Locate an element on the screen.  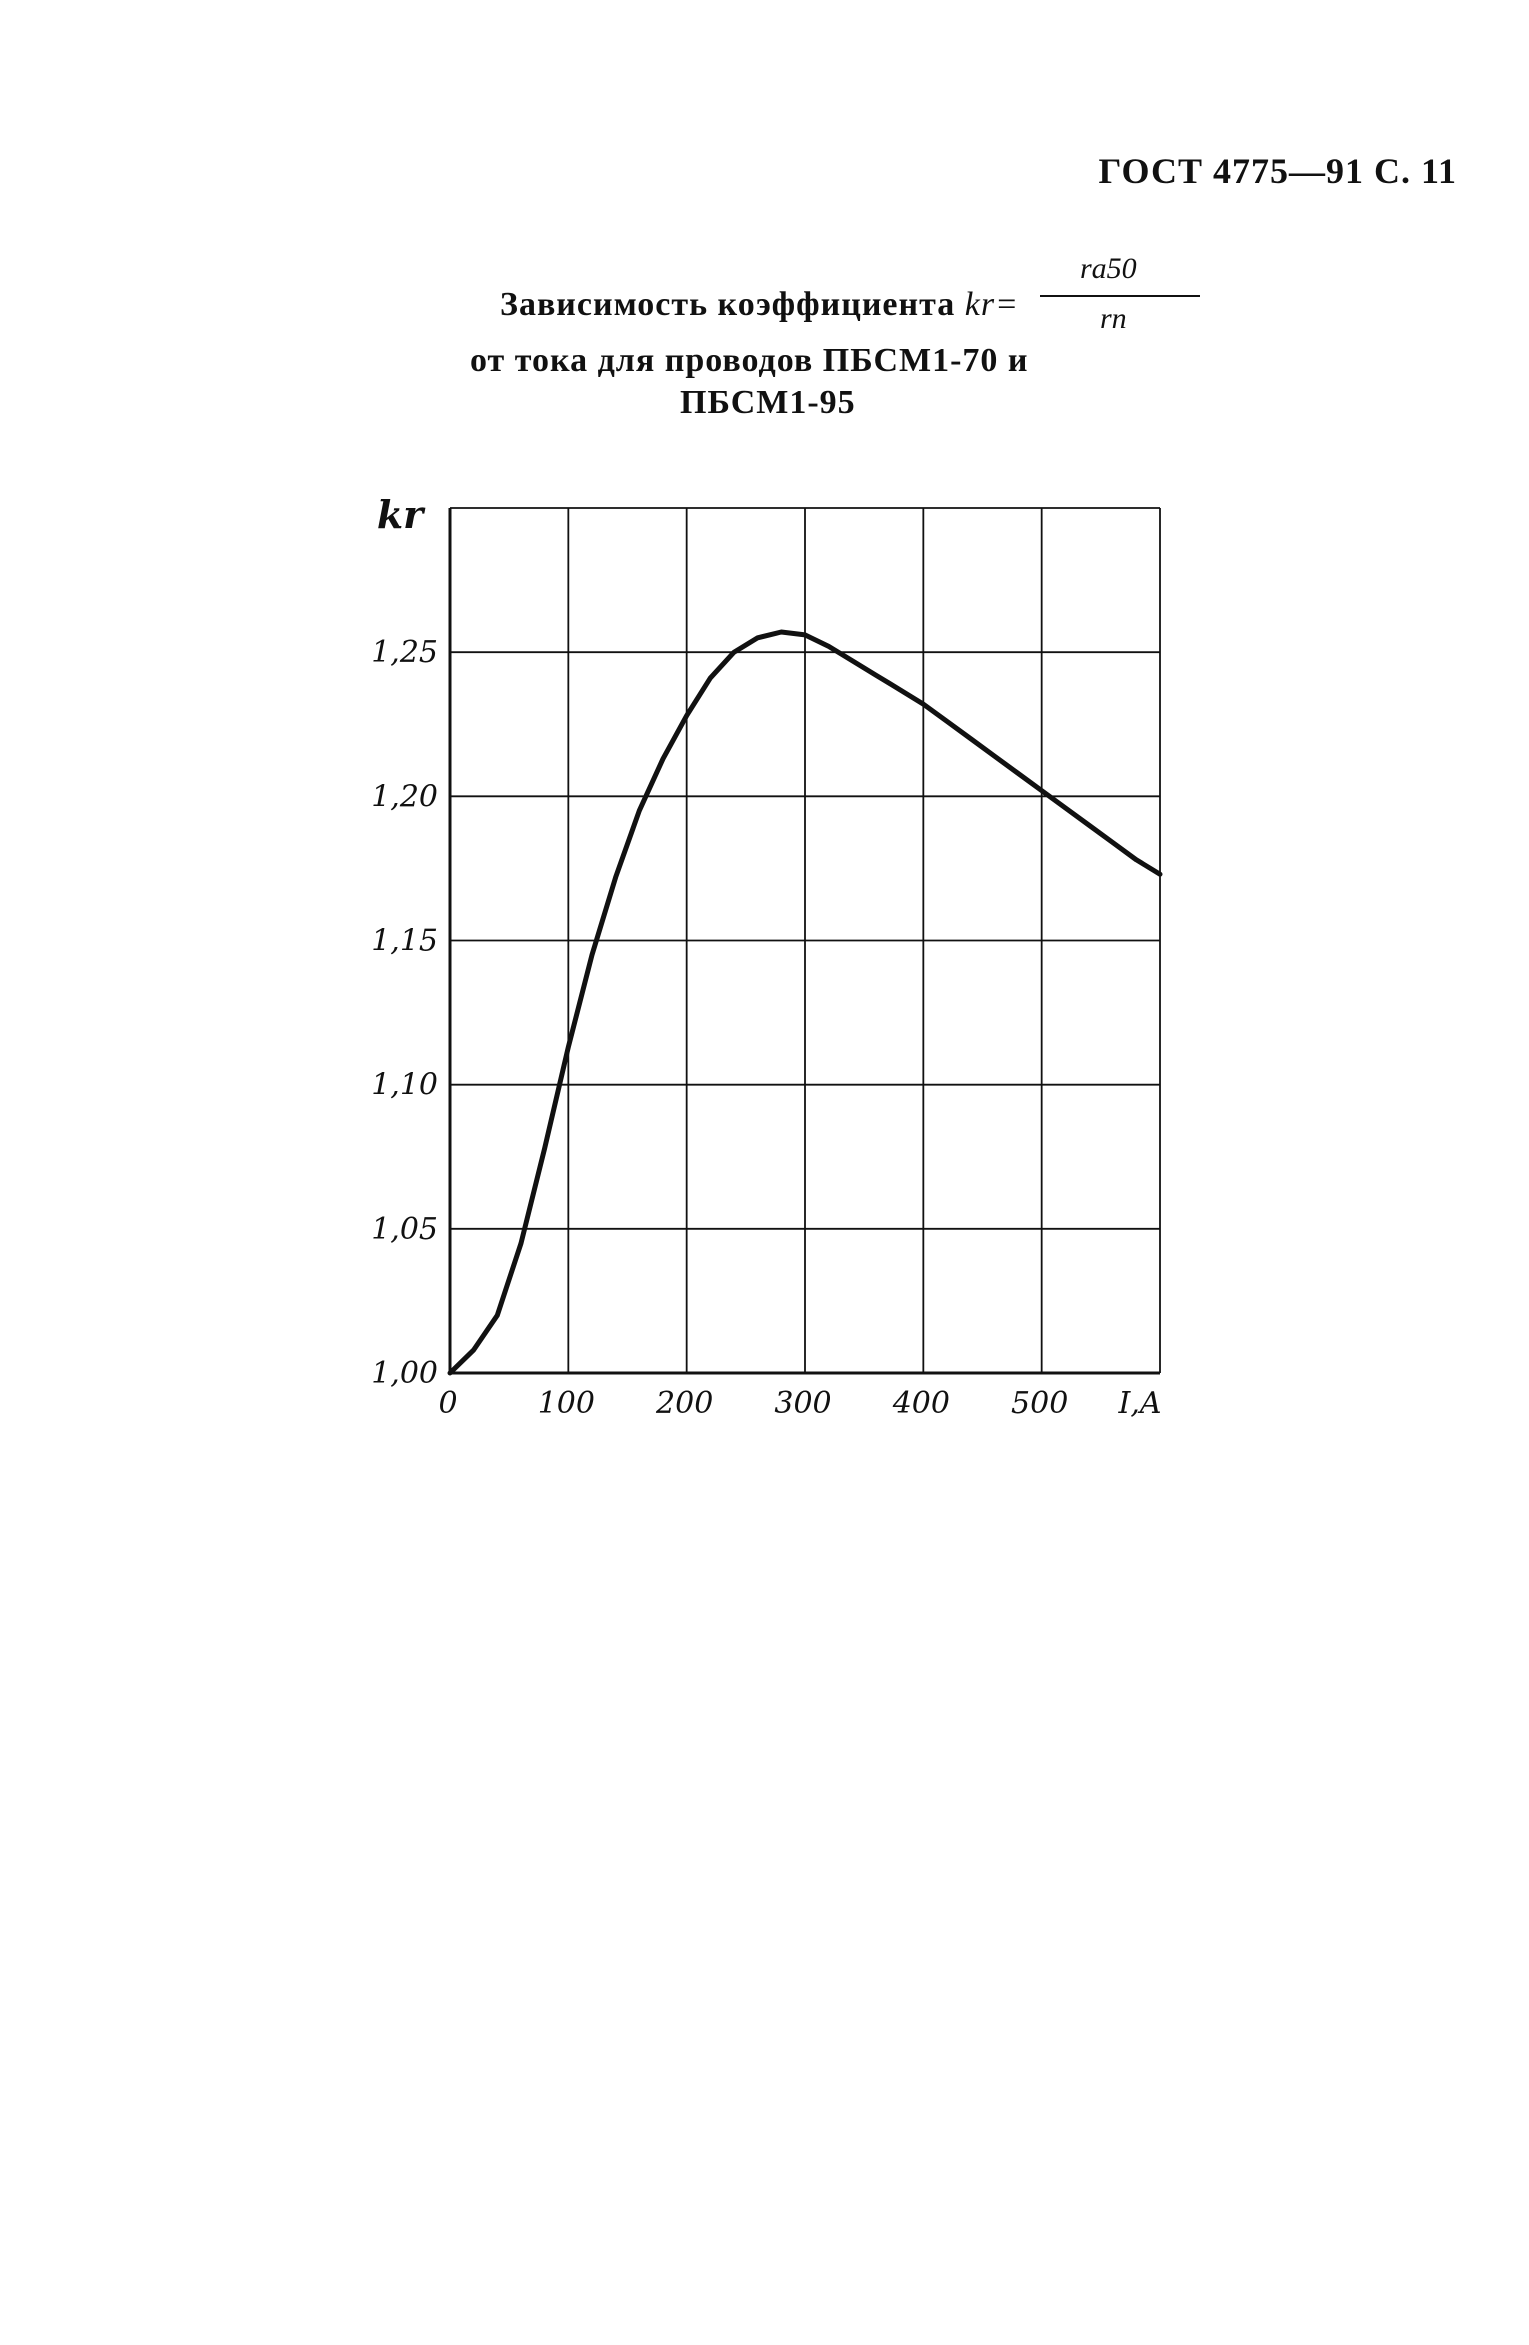
y-tick-label: 1,15 is located at coordinates (404, 941).